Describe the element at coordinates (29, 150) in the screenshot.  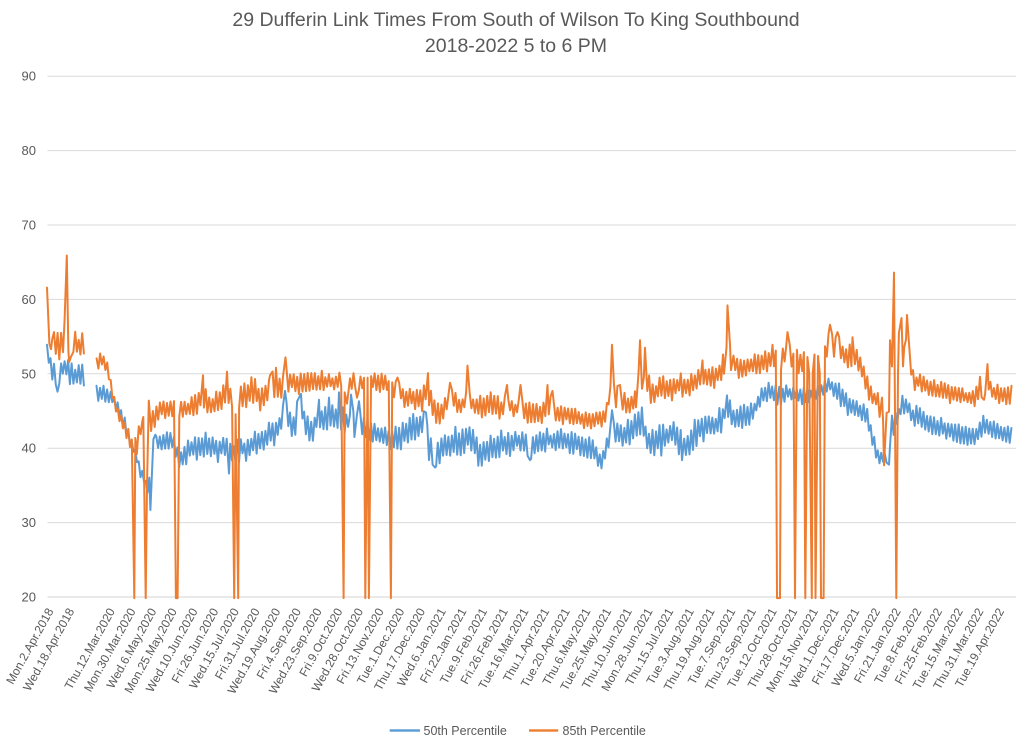
I see `svg-text: 80` at that location.